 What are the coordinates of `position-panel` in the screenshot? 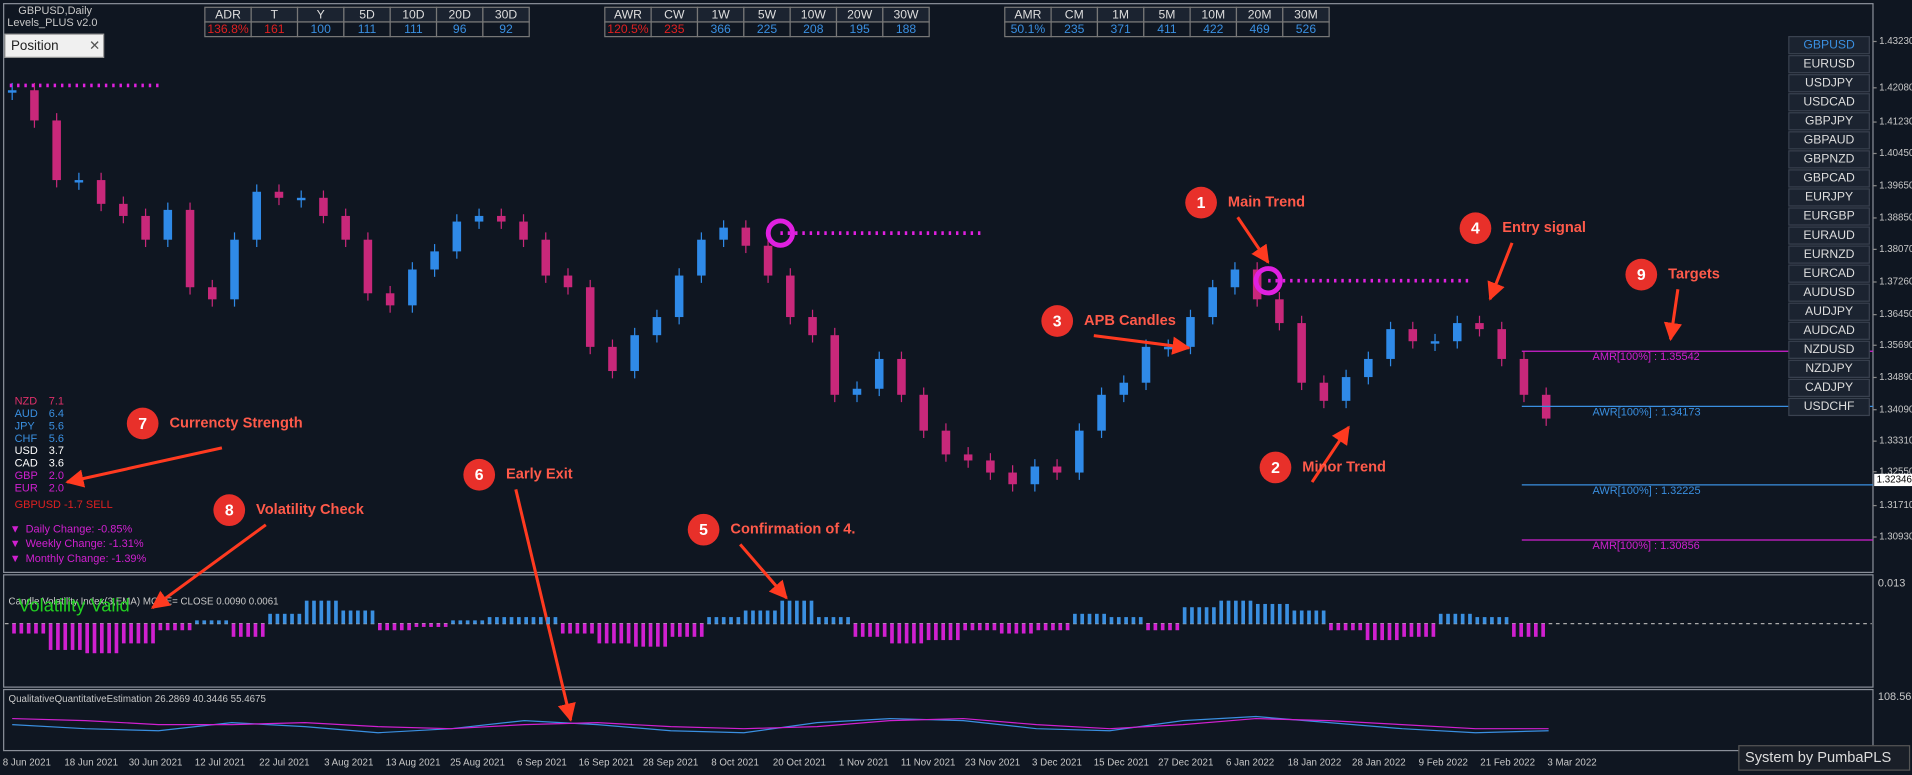 It's located at (54, 45).